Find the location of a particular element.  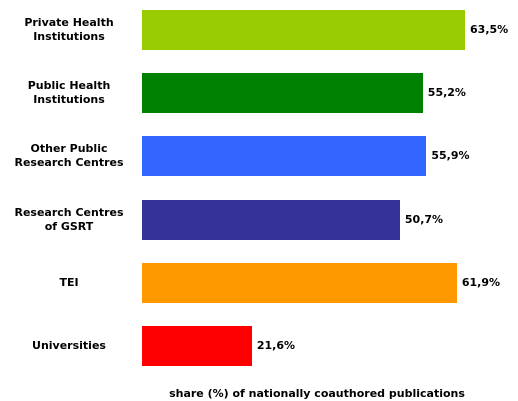

value-label: 50,7% is located at coordinates (424, 219).